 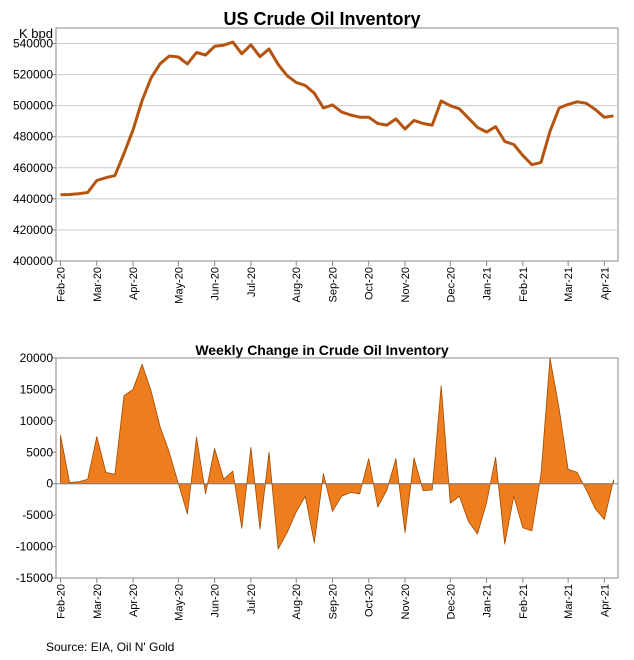 I want to click on inventory-y-tick-label: 500000, so click(x=33, y=106).